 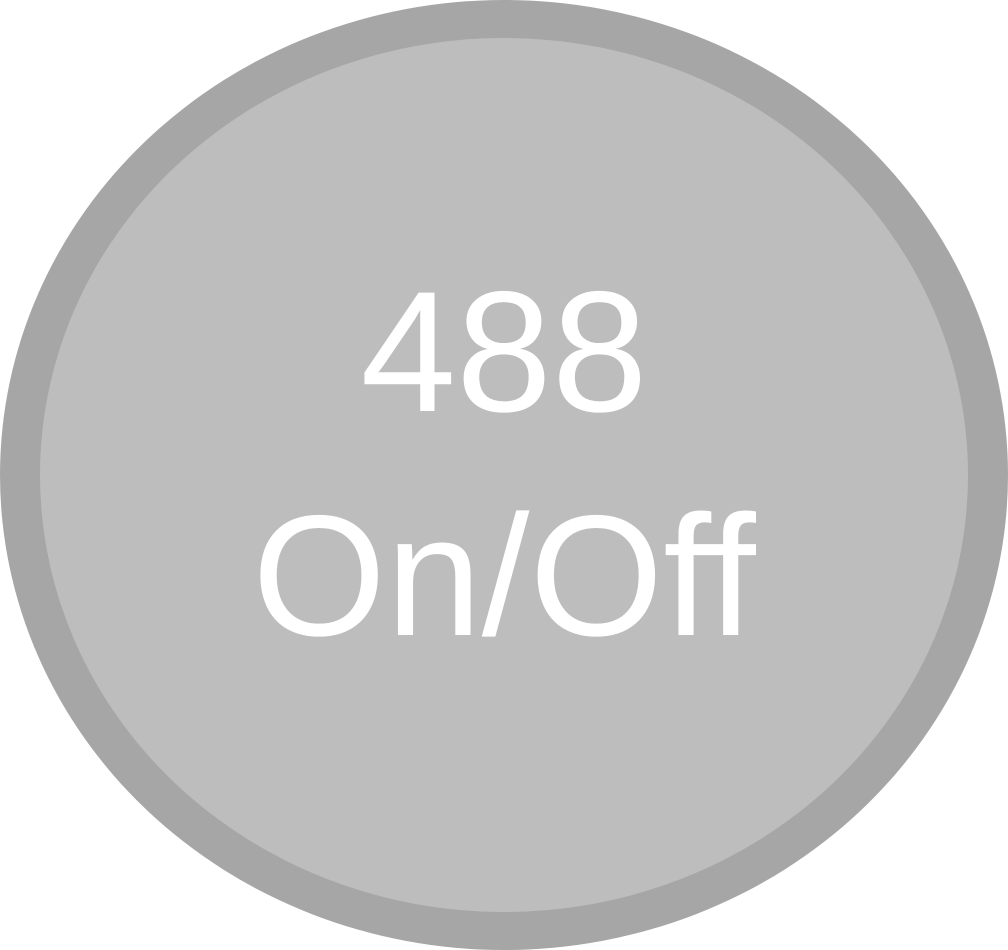 What do you see at coordinates (504, 352) in the screenshot?
I see `channel-number-label: 488` at bounding box center [504, 352].